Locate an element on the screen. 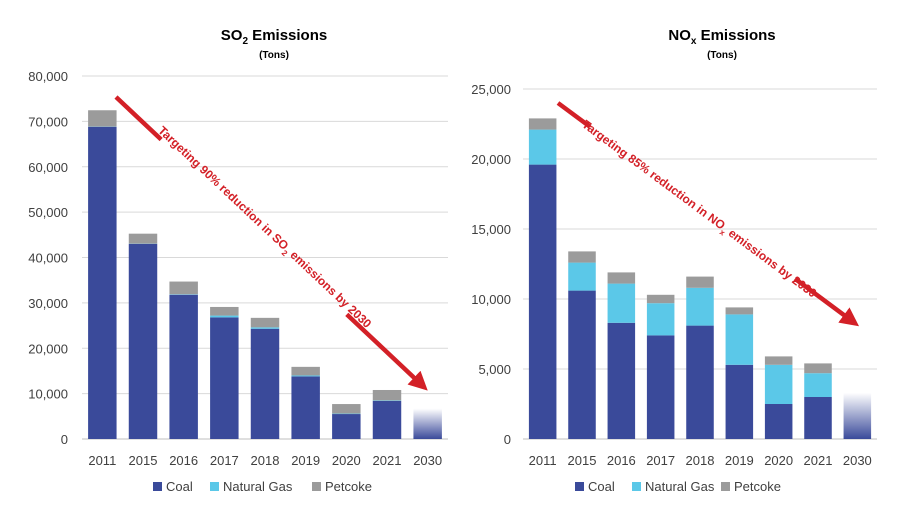 The height and width of the screenshot is (513, 912). so2-y-tick-label: 30,000 is located at coordinates (48, 303).